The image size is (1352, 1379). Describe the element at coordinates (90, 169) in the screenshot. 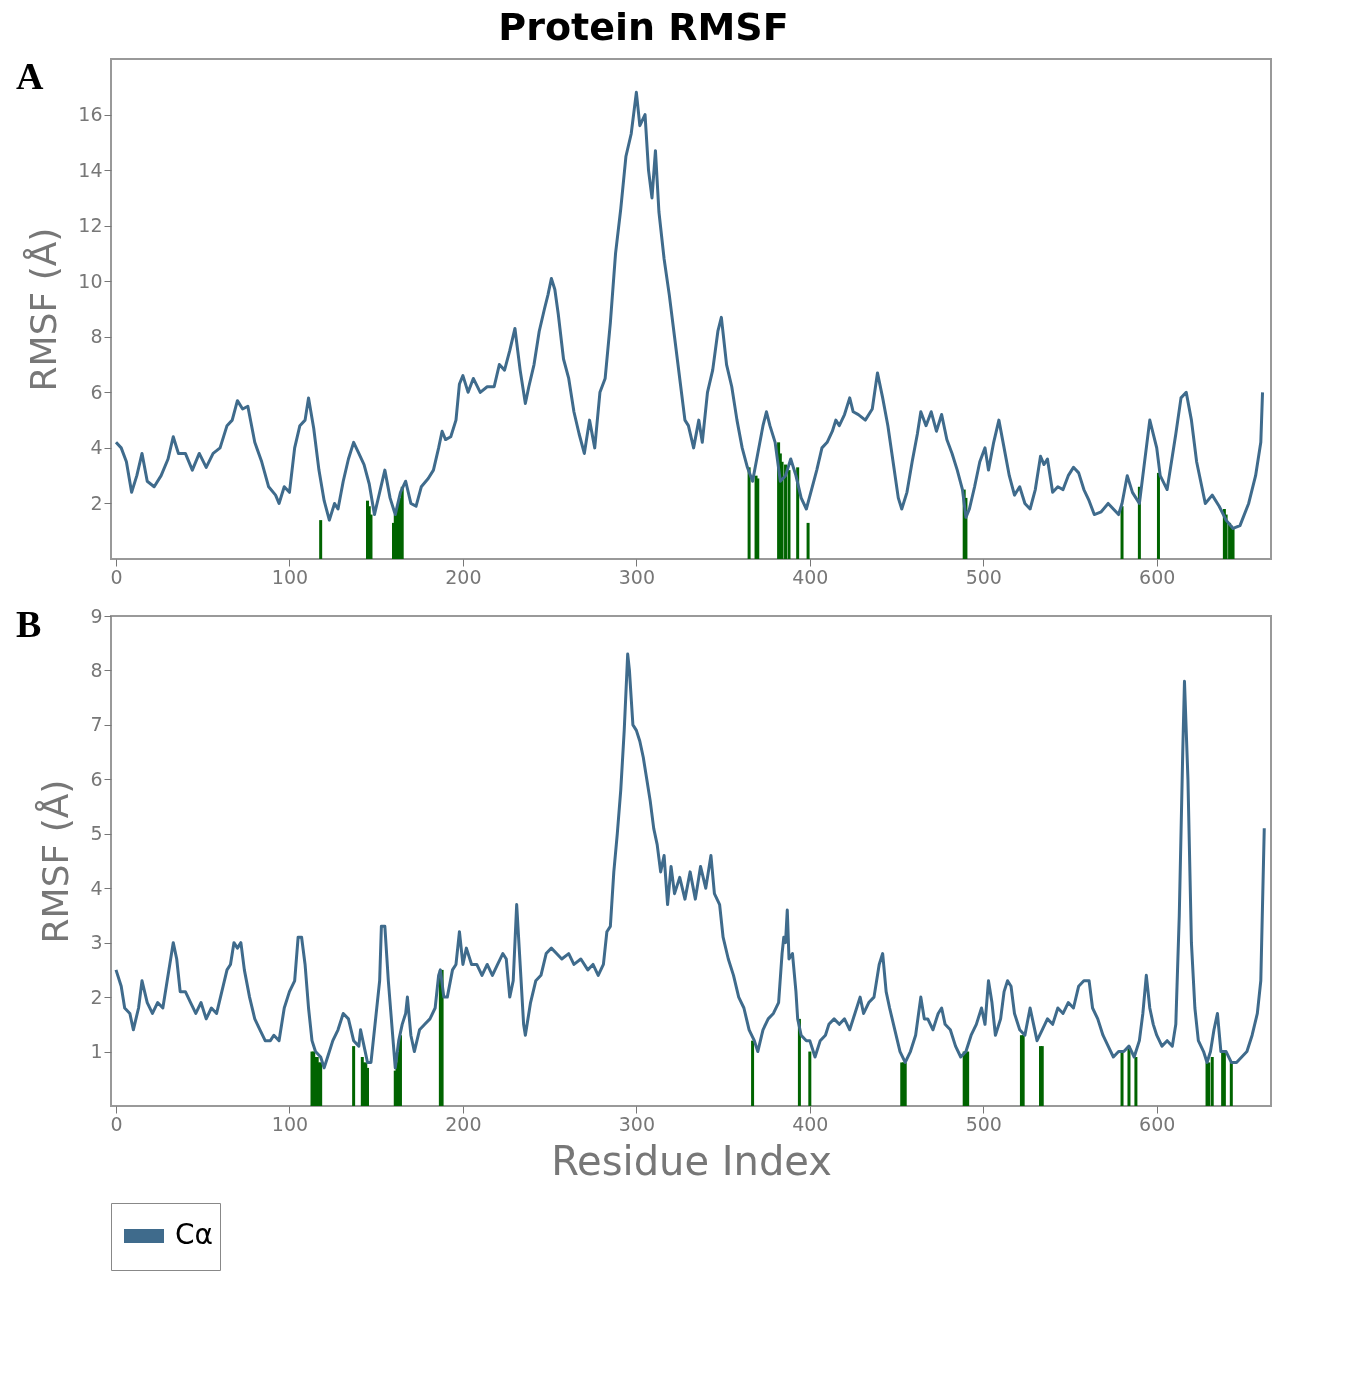

I see `y-tick-label: 14` at that location.